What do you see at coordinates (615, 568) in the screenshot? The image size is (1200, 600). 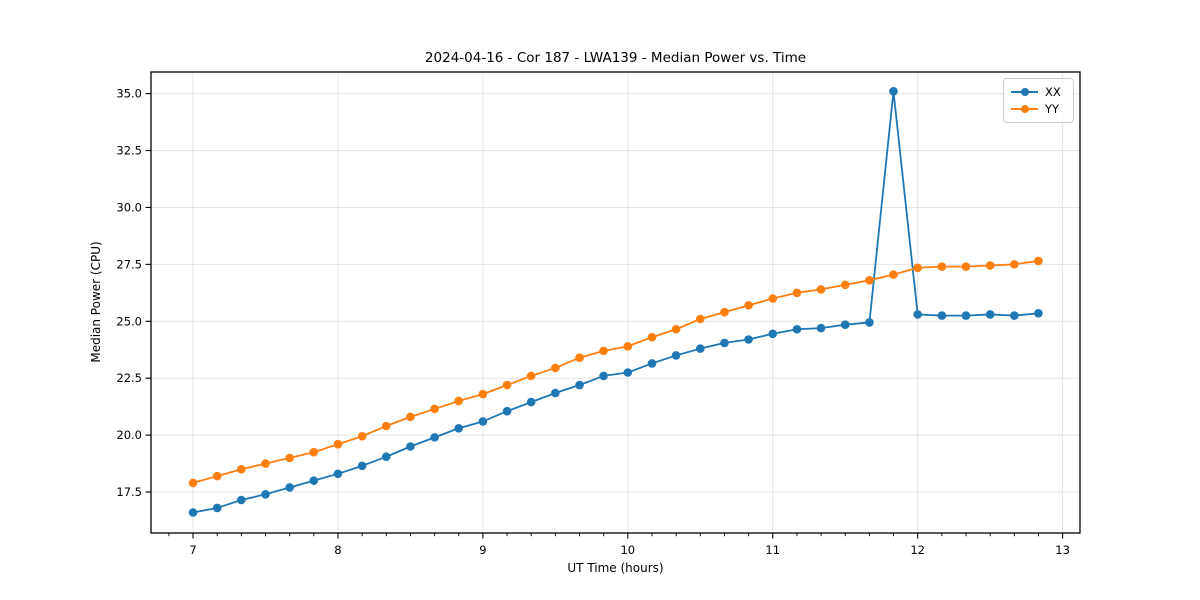 I see `x-axis-label: UT Time (hours)` at bounding box center [615, 568].